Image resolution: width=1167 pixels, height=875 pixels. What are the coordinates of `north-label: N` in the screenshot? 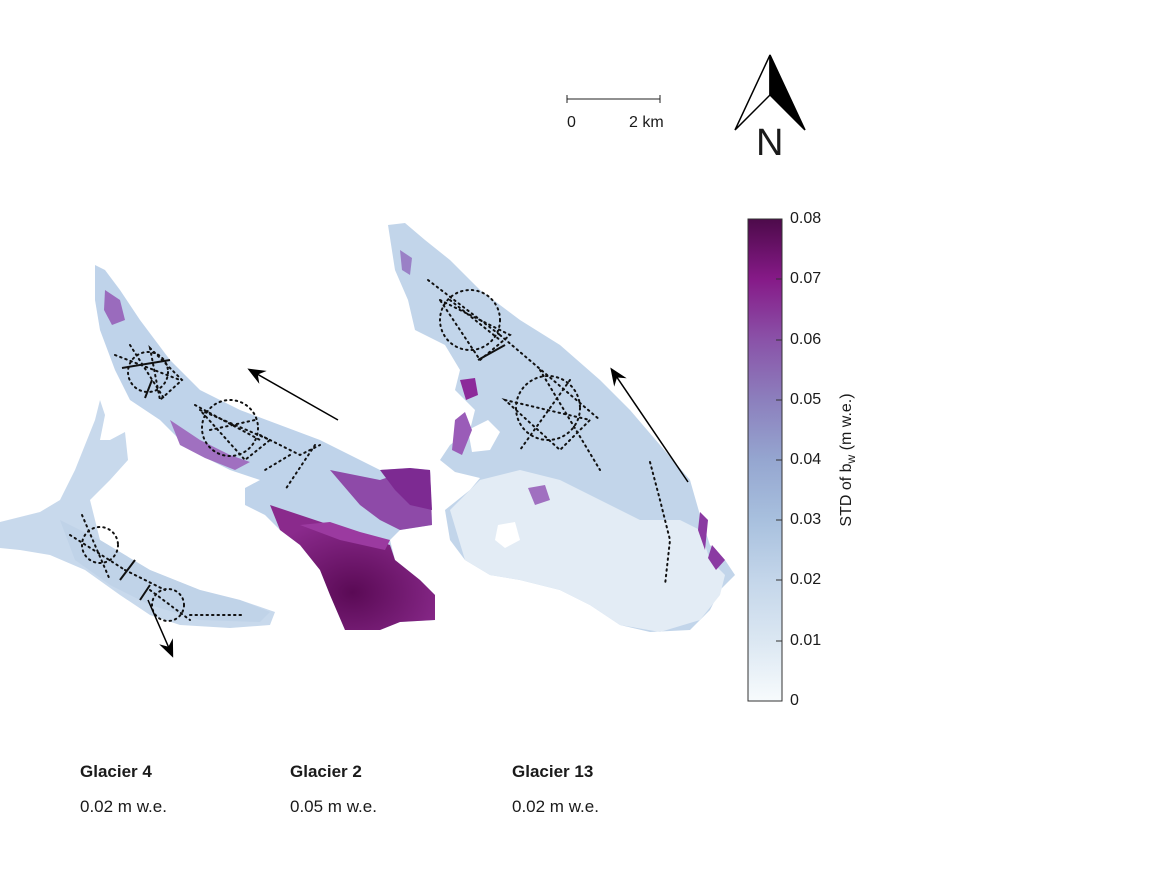 It's located at (770, 143).